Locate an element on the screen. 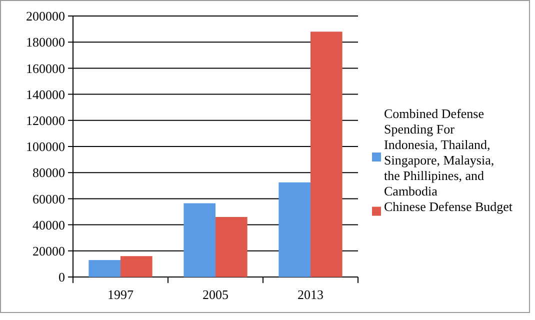  x-tick-label: 2013 is located at coordinates (311, 294).